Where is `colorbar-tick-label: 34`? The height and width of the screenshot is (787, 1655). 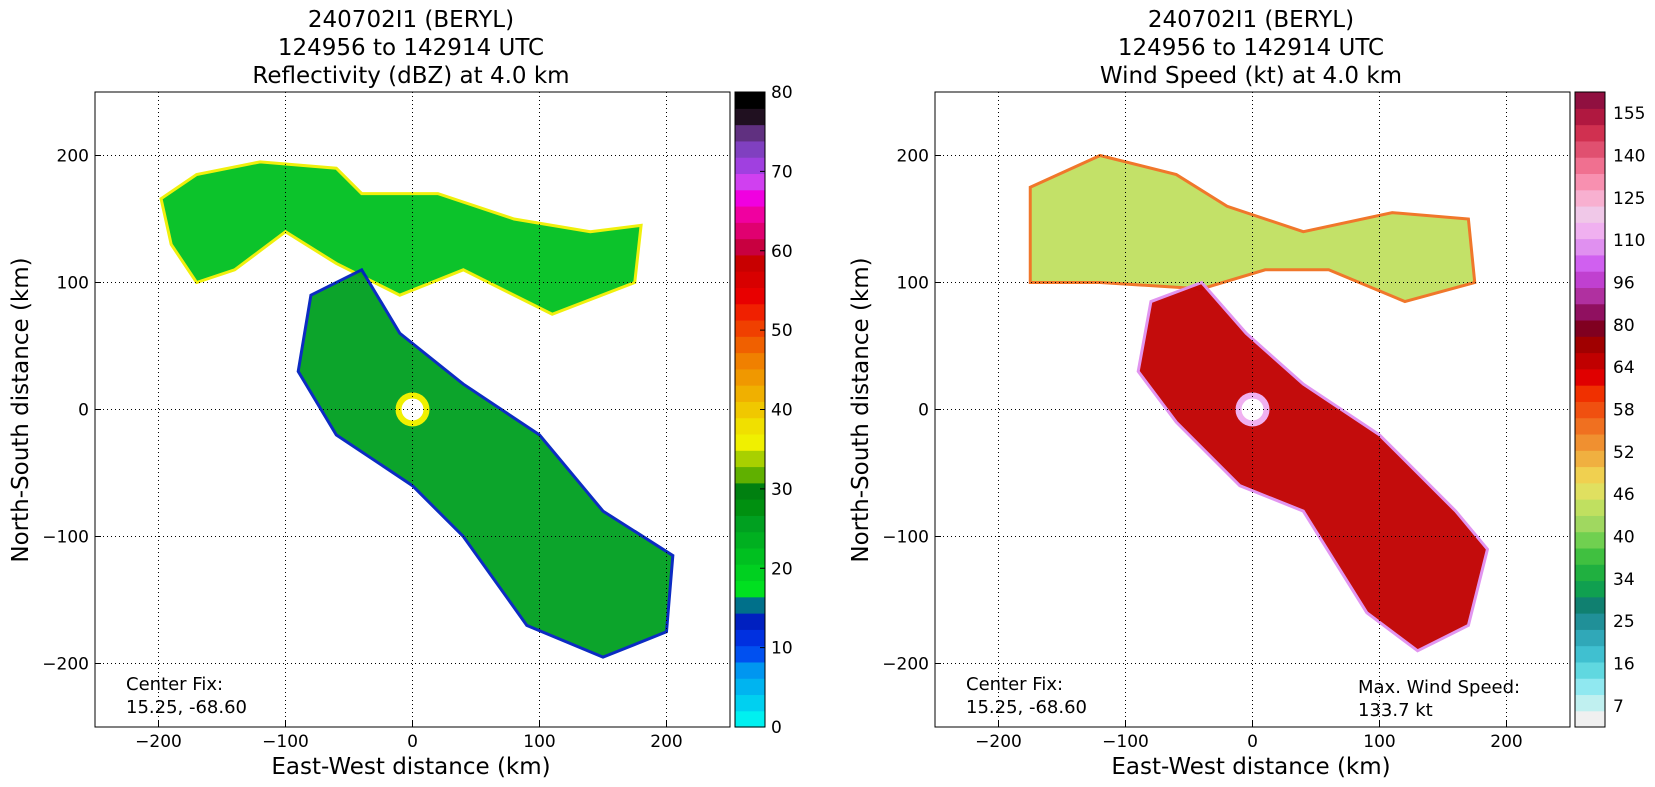
colorbar-tick-label: 34 is located at coordinates (1624, 580).